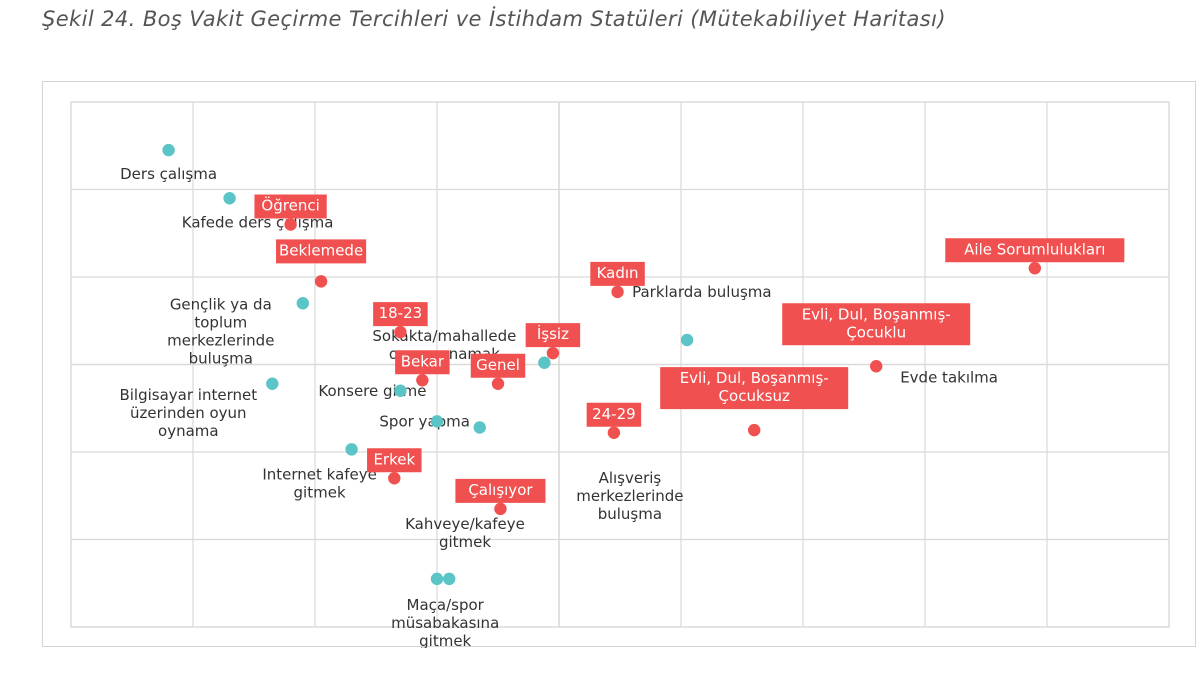 Image resolution: width=1200 pixels, height=675 pixels. I want to click on activity-label: Gençlik ya da toplum merkezlerinde buluşma, so click(220, 331).